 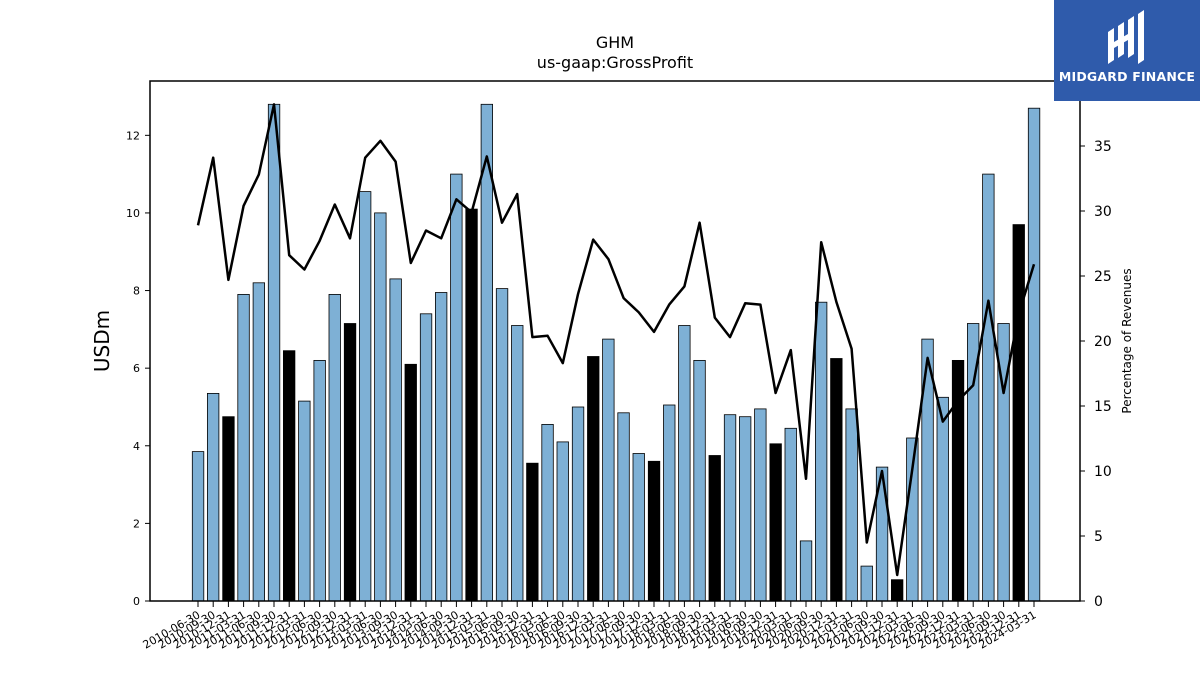 I want to click on y2-tick-label: 0, so click(x=1098, y=602).